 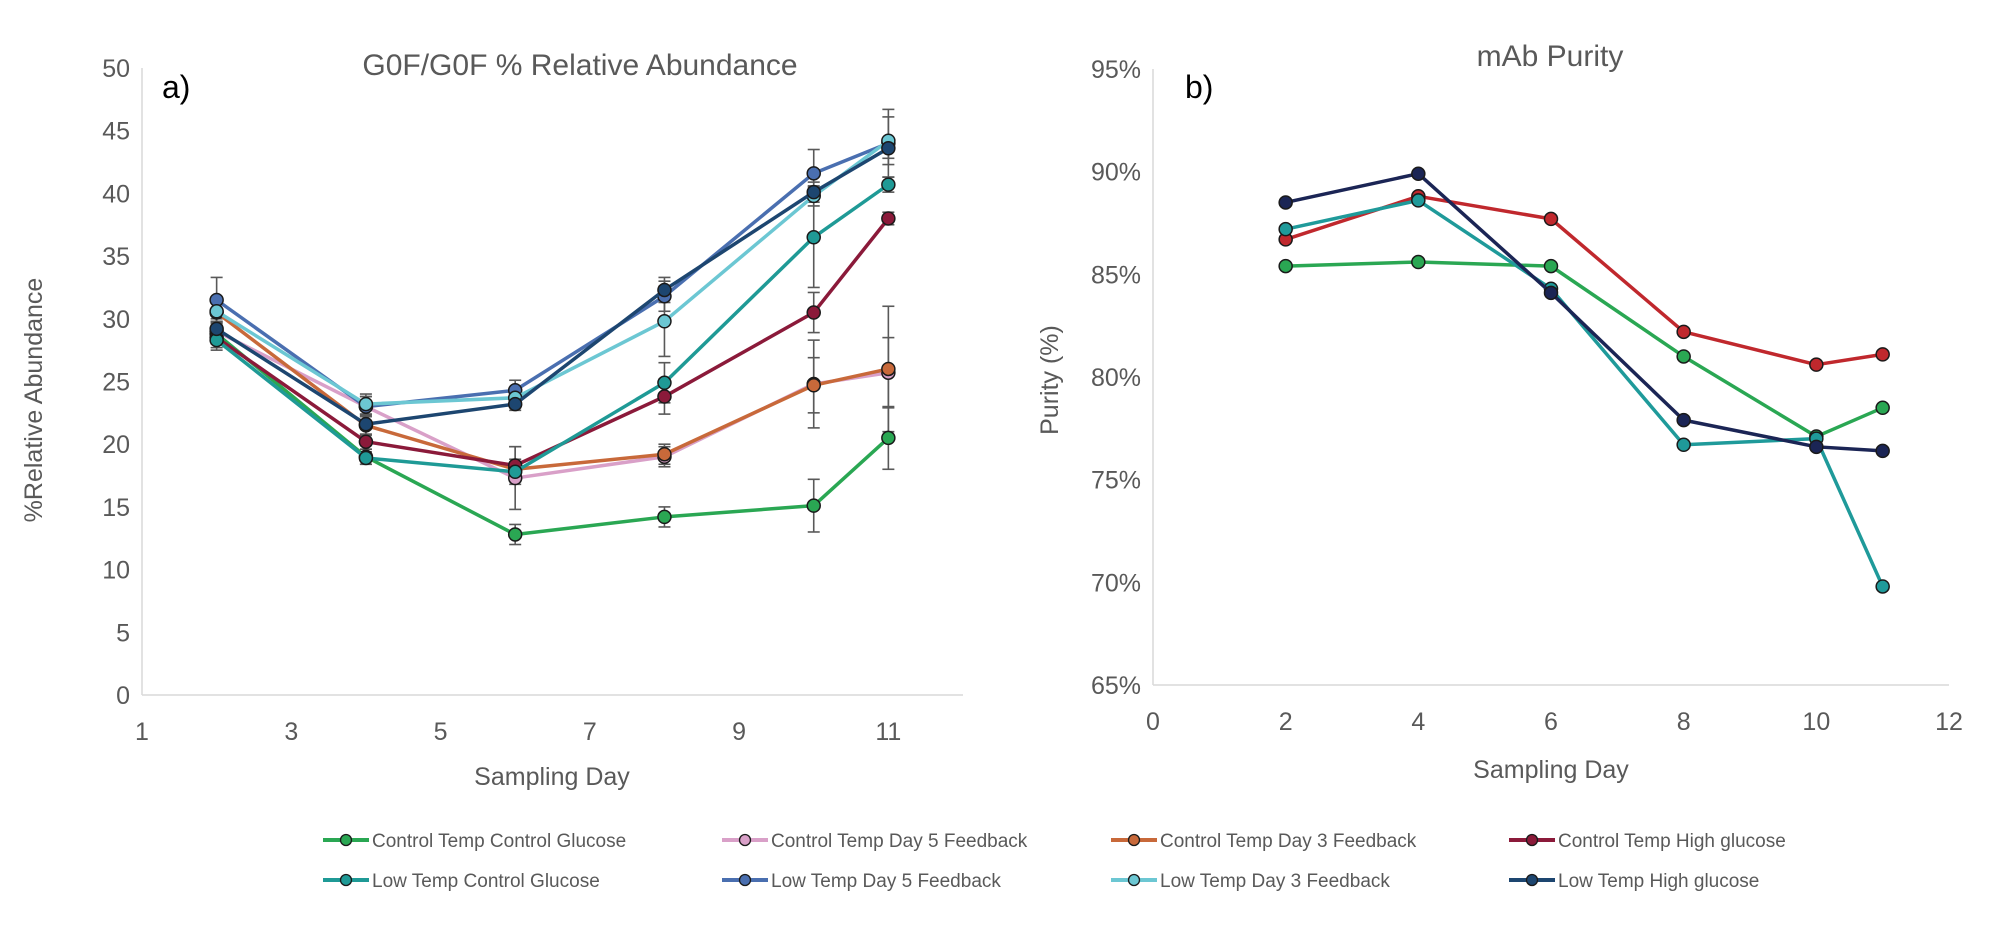 What do you see at coordinates (116, 571) in the screenshot?
I see `y-tick-label: 10` at bounding box center [116, 571].